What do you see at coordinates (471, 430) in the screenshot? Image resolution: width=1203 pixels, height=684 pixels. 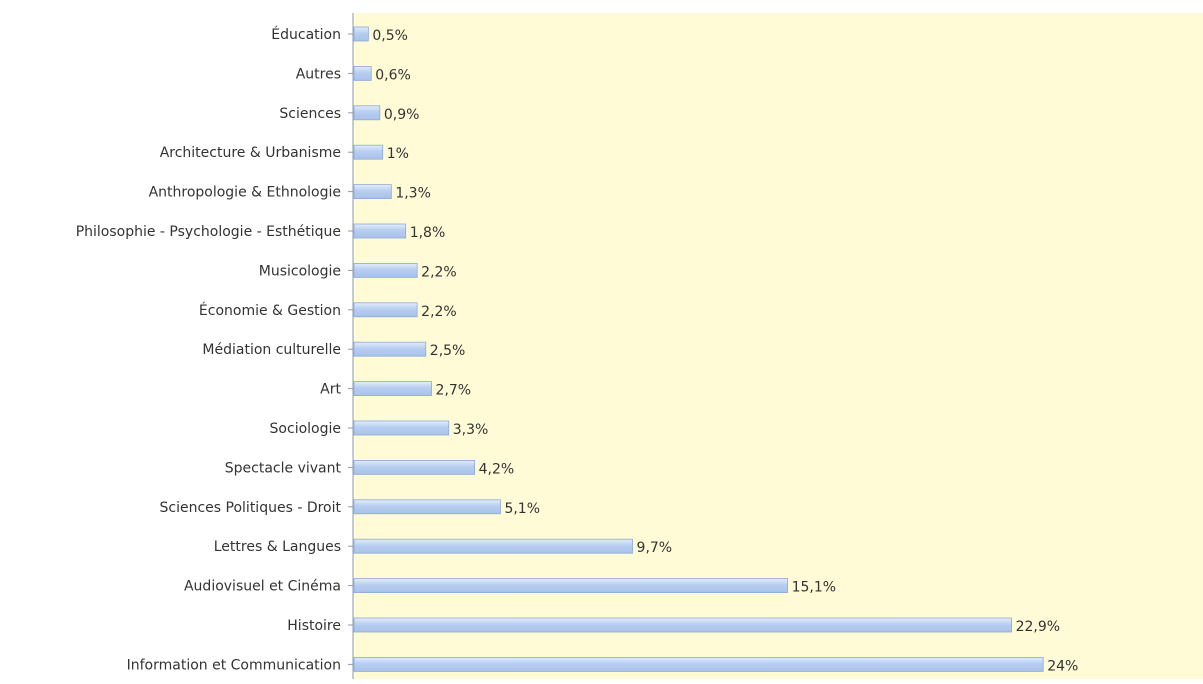 I see `value-label: 3,3%` at bounding box center [471, 430].